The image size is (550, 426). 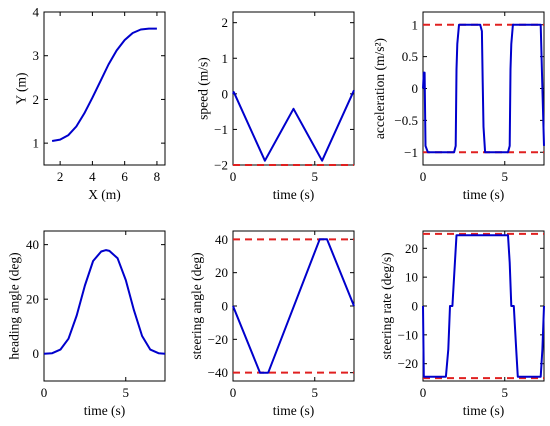 What do you see at coordinates (36, 55) in the screenshot?
I see `y-tick-label: 3` at bounding box center [36, 55].